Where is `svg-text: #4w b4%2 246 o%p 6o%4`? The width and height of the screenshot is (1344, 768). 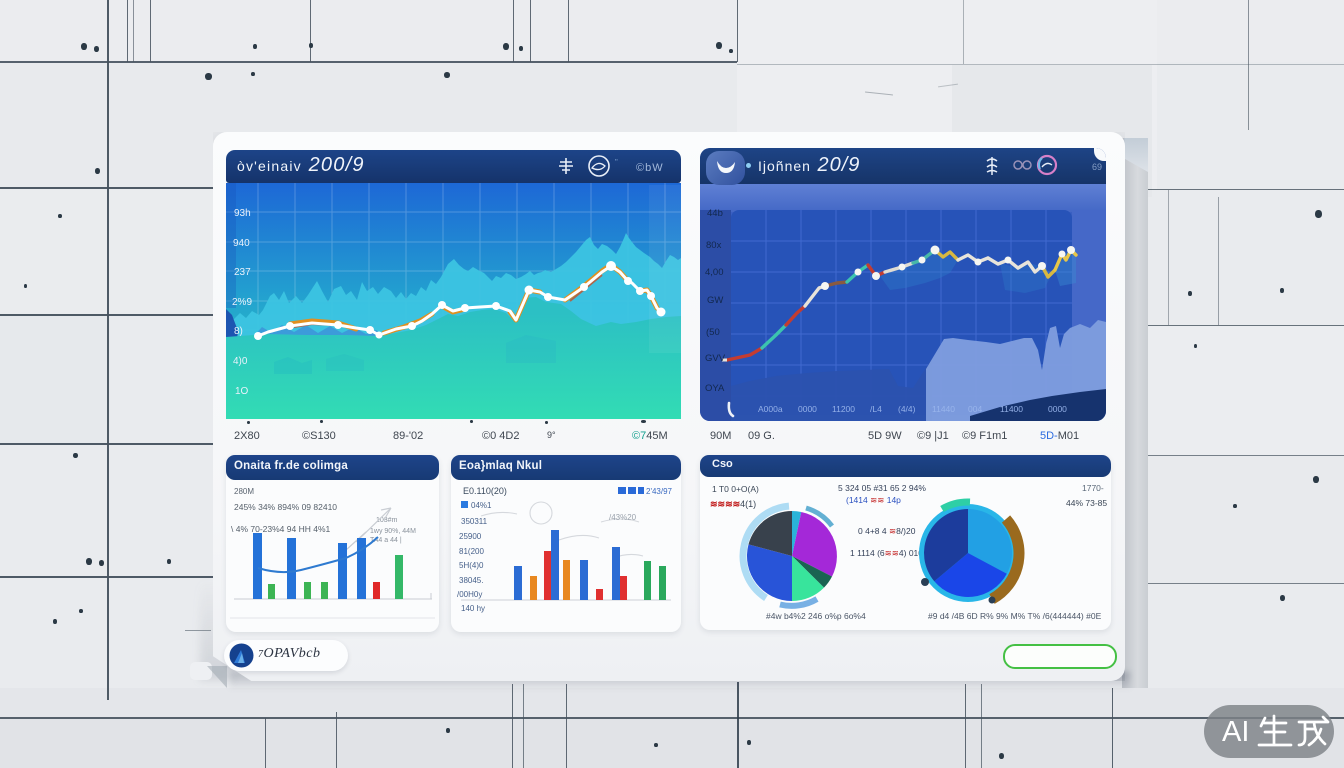
svg-text: #4w b4%2 246 o%p 6o%4 is located at coordinates (816, 616).